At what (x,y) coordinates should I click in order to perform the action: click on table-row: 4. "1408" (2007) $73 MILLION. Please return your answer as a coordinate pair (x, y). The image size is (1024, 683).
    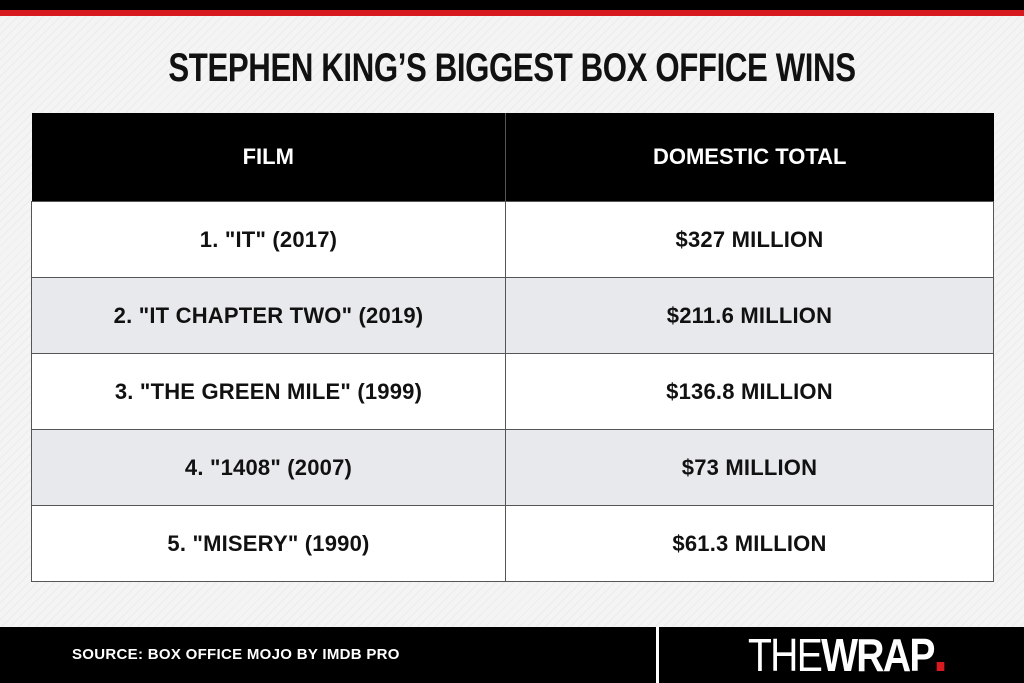
    Looking at the image, I should click on (512, 467).